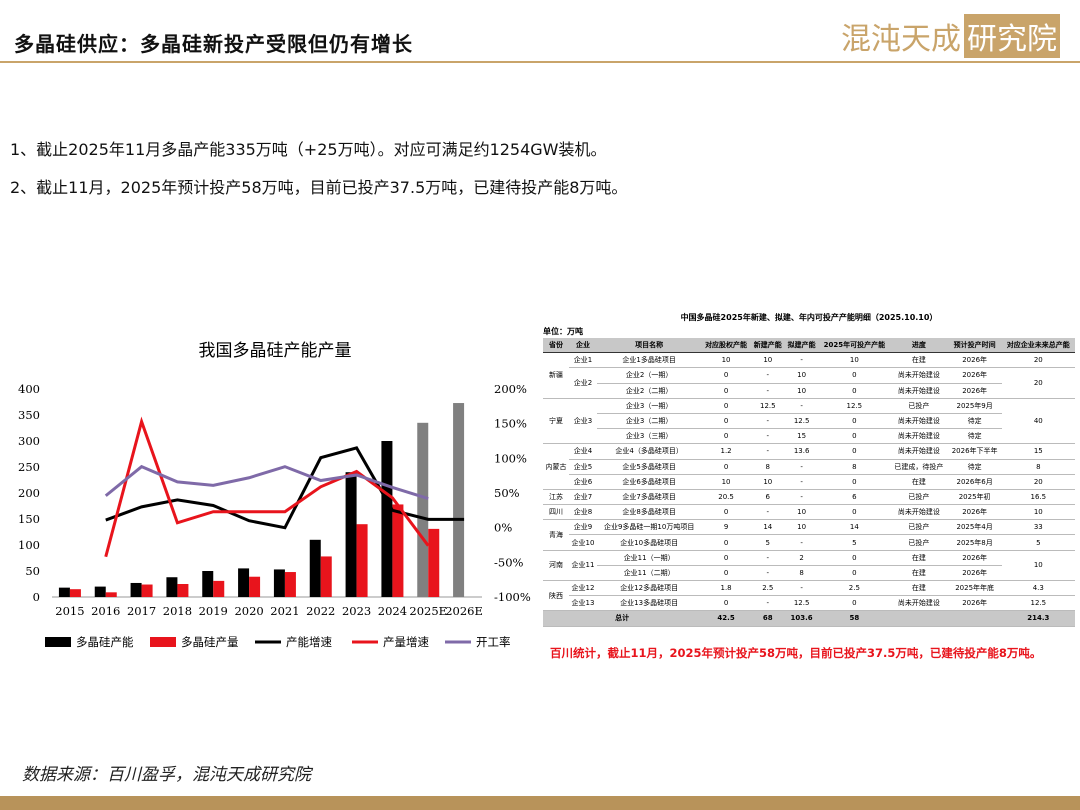 This screenshot has height=810, width=1080. What do you see at coordinates (556, 596) in the screenshot?
I see `table-cell: 陕西` at bounding box center [556, 596].